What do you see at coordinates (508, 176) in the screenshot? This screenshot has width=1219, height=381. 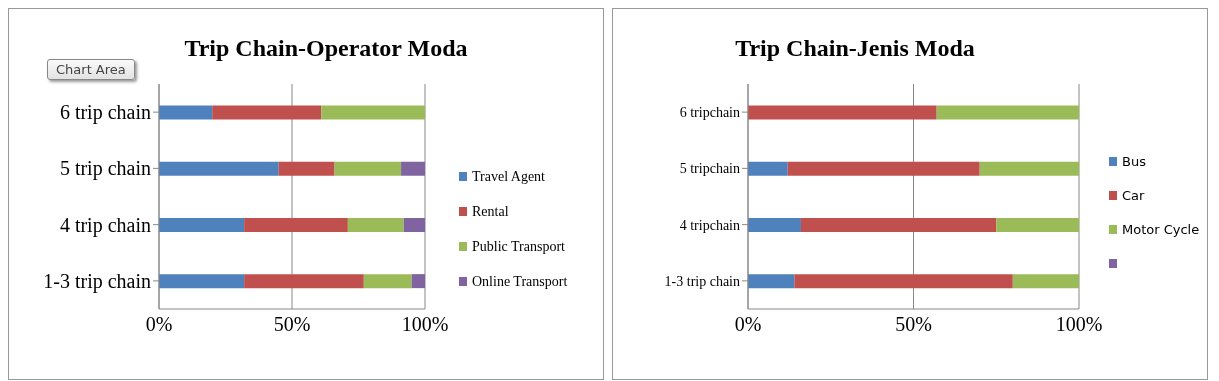 I see `legend-label: Travel Agent` at bounding box center [508, 176].